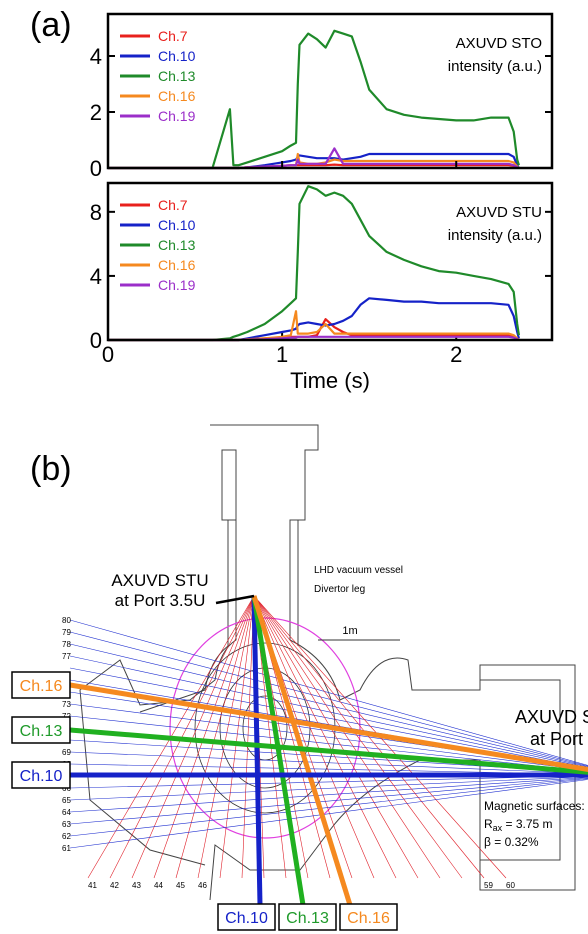  Describe the element at coordinates (159, 580) in the screenshot. I see `detector-label: AXUVD STU` at that location.